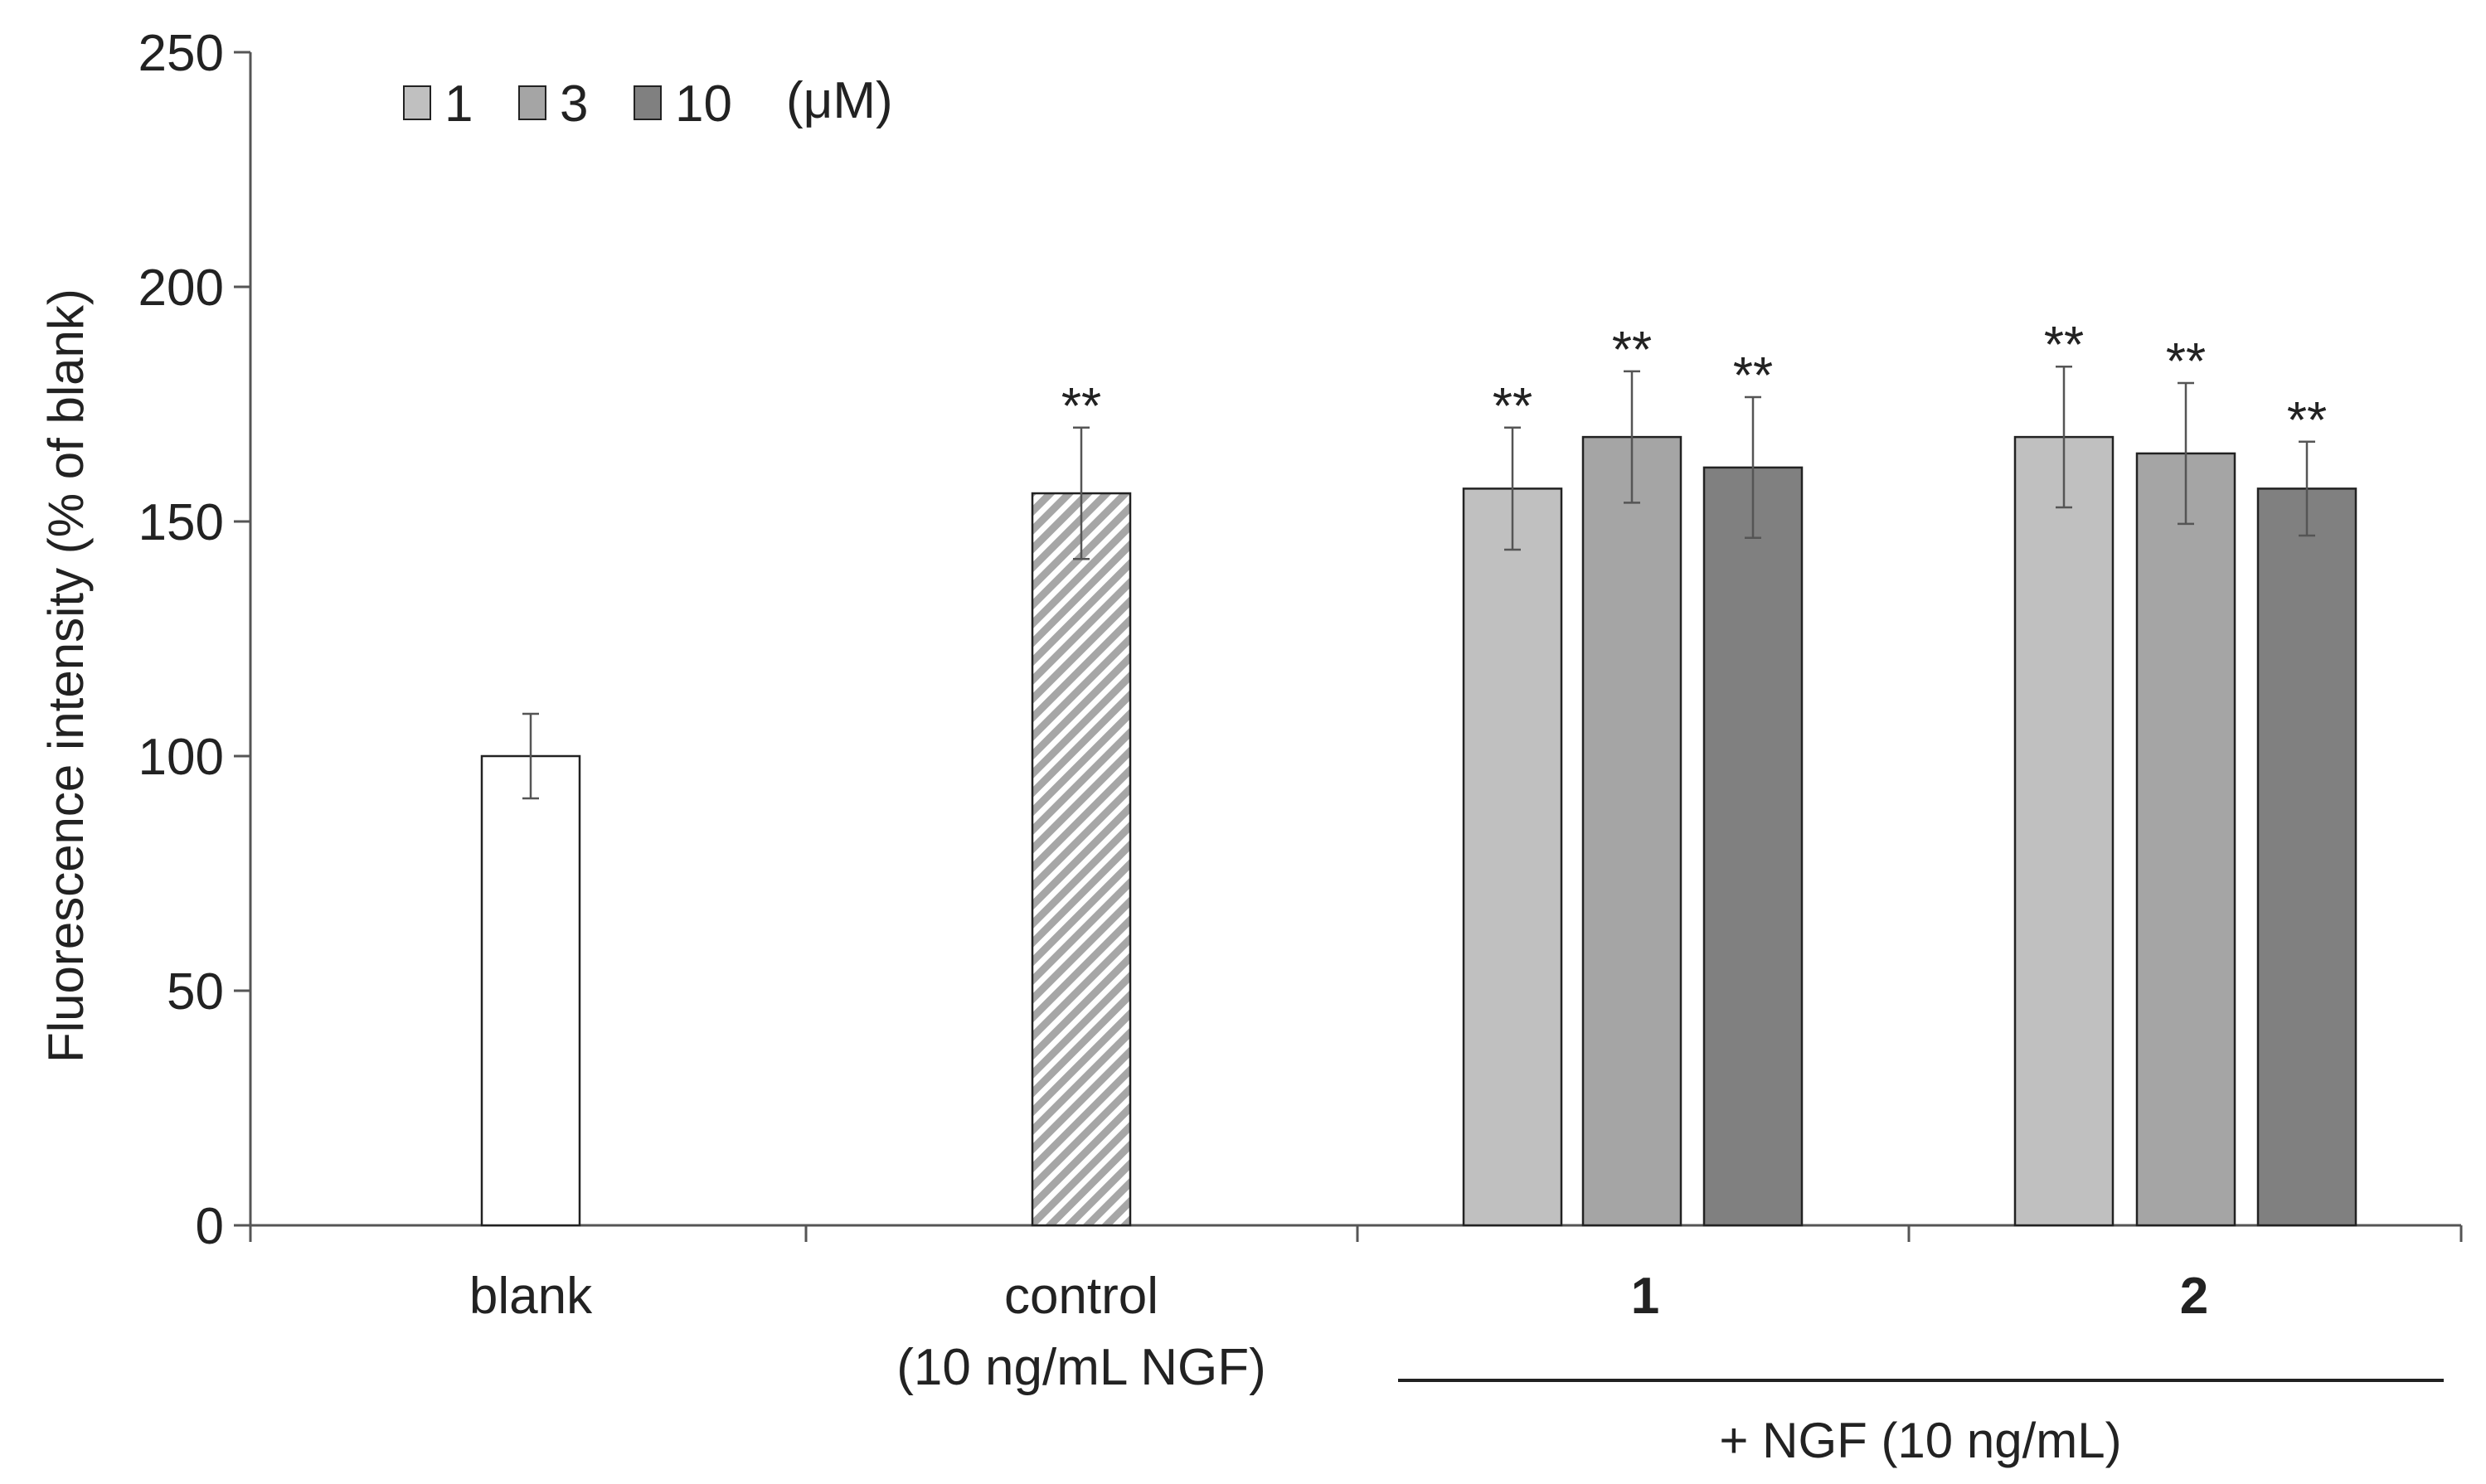 The width and height of the screenshot is (2486, 1484). Describe the element at coordinates (1645, 1296) in the screenshot. I see `x-tick-label: 1` at that location.